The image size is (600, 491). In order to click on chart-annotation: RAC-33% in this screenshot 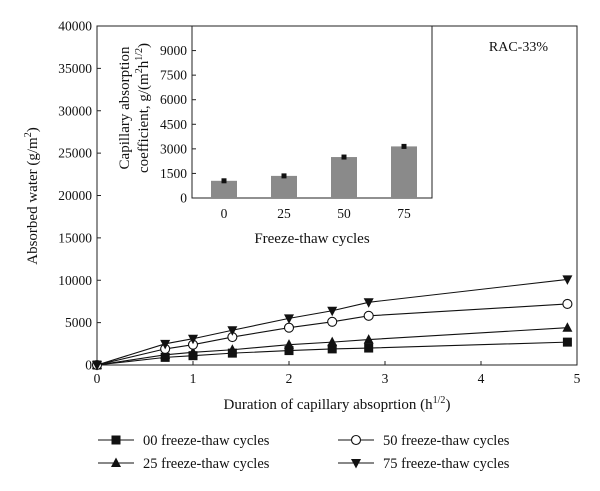, I will do `click(518, 47)`.